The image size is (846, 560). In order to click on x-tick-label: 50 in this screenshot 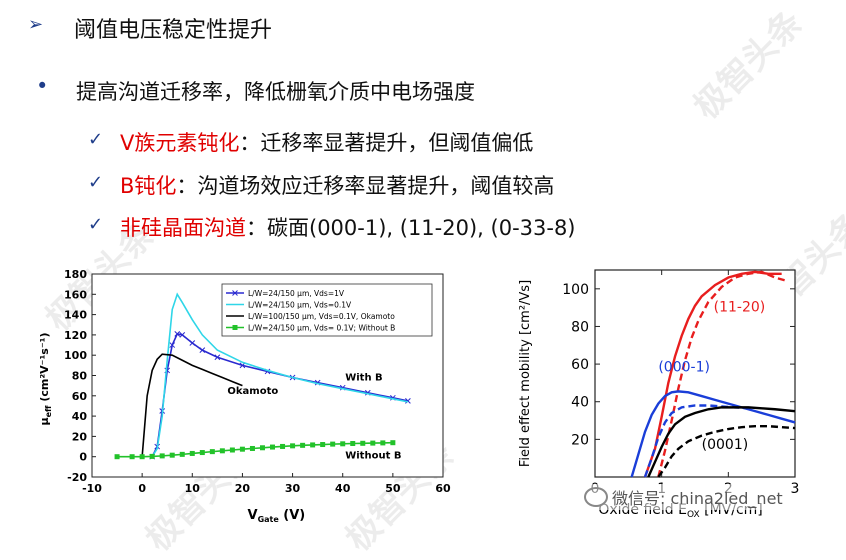, I will do `click(393, 488)`.